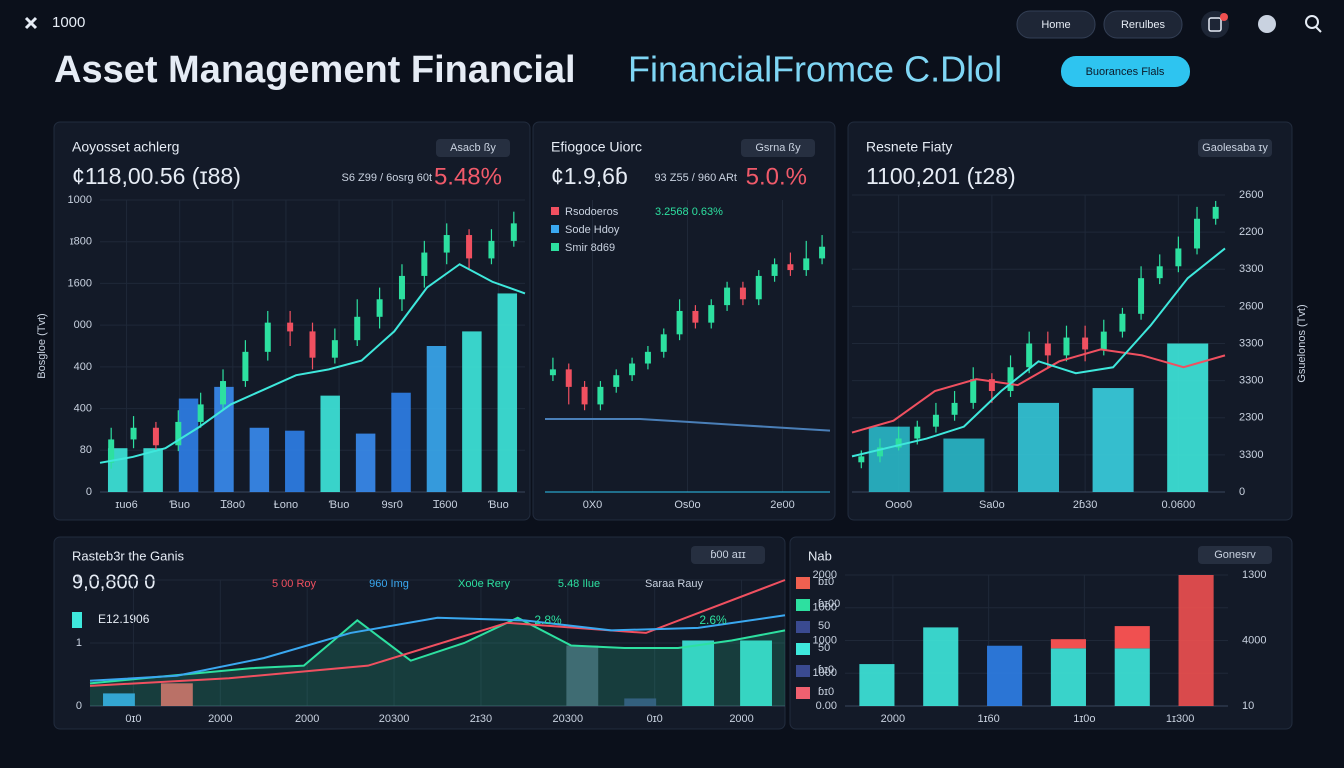 This screenshot has height=768, width=1344. What do you see at coordinates (179, 505) in the screenshot?
I see `x-tick-label: Ɓuo` at bounding box center [179, 505].